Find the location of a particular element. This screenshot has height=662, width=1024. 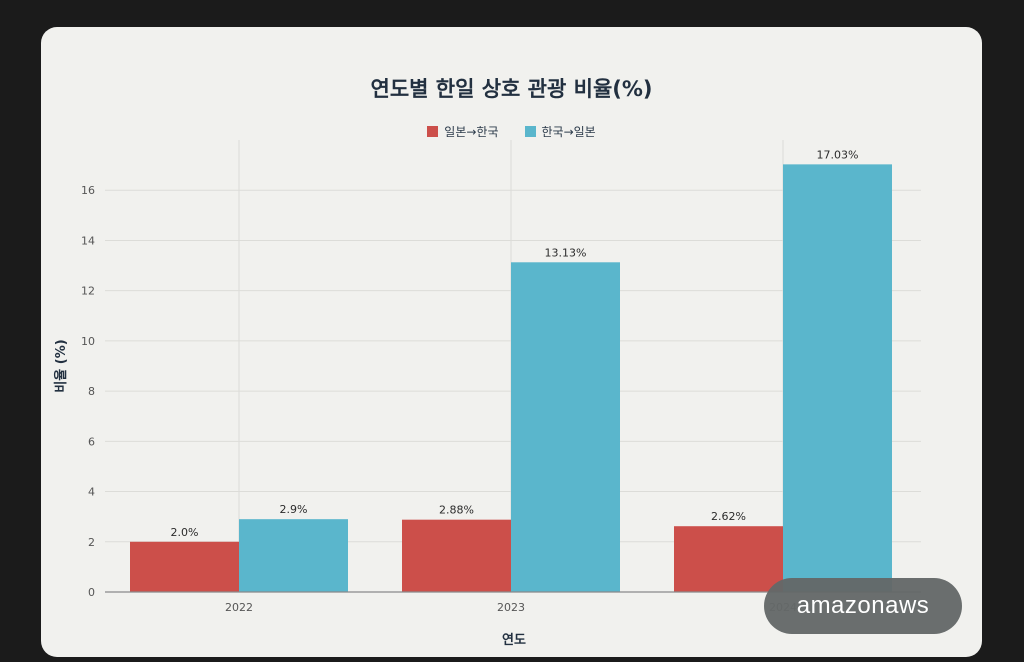

x-tick-label: 2022 is located at coordinates (239, 607).